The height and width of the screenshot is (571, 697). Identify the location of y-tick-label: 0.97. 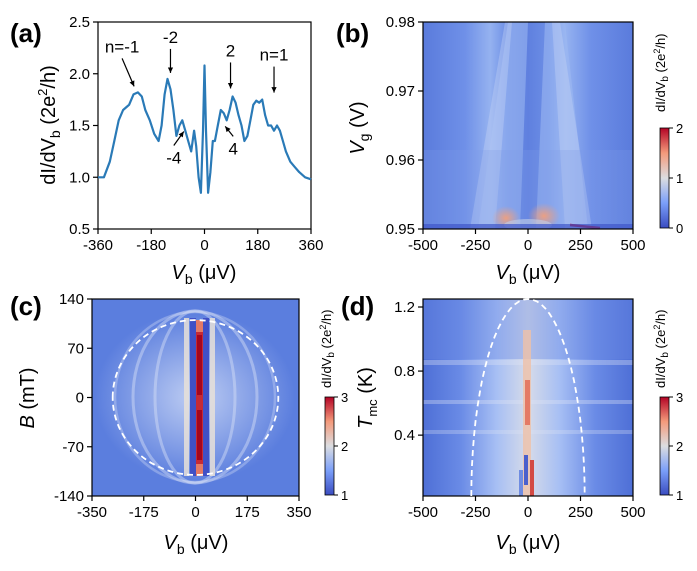
(400, 91).